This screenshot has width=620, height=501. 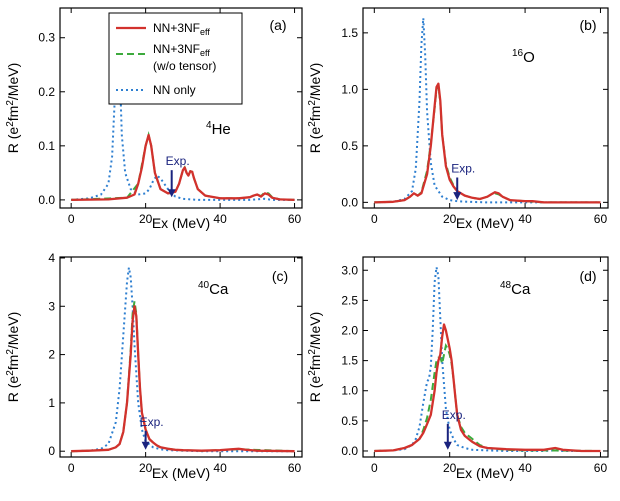 I want to click on panel-a-series, so click(x=183, y=109).